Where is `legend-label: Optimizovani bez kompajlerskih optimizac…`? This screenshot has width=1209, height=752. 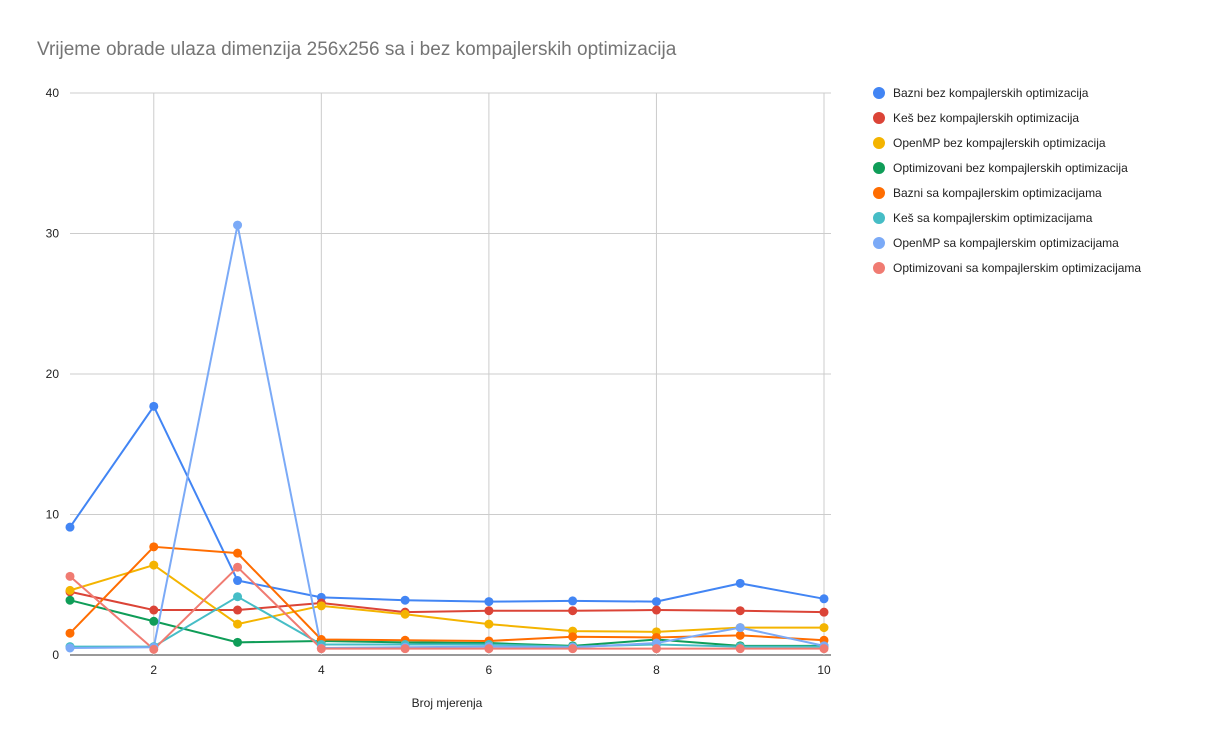
legend-label: Optimizovani bez kompajlerskih optimizac… is located at coordinates (1010, 168).